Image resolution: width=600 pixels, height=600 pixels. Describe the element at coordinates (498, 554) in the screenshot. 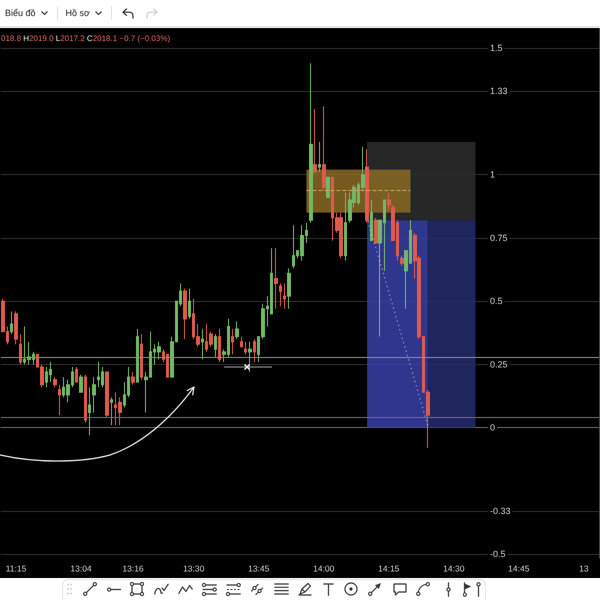

I see `y-tick-label: -0.5` at that location.